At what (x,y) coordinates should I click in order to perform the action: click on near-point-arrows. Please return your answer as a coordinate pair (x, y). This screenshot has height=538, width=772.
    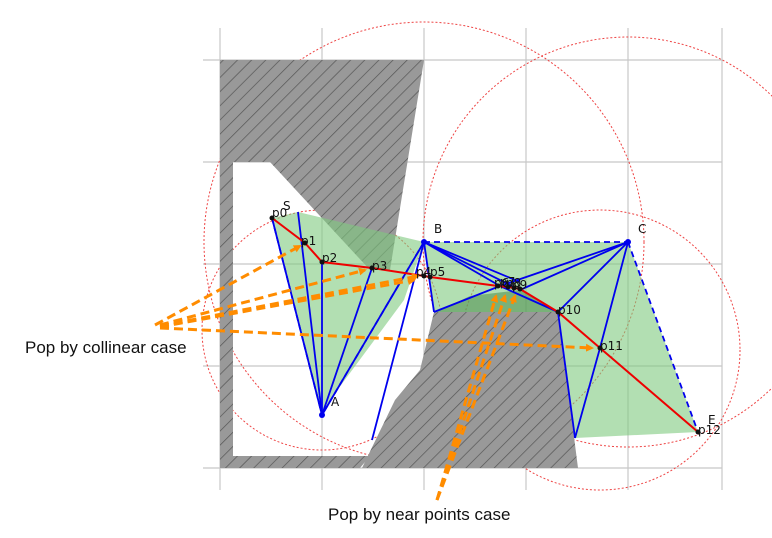
    Looking at the image, I should click on (476, 397).